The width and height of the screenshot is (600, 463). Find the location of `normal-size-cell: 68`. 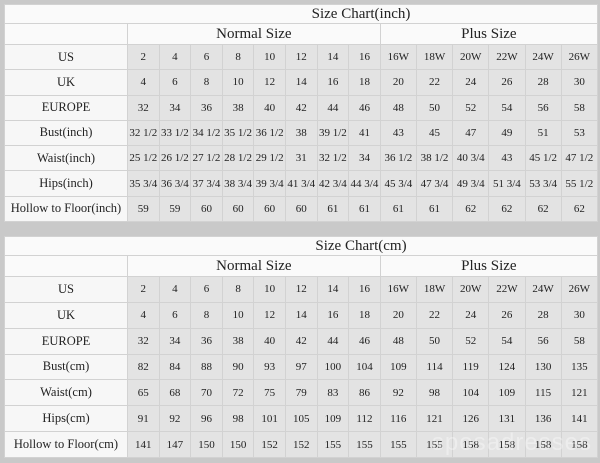

normal-size-cell: 68 is located at coordinates (175, 393).